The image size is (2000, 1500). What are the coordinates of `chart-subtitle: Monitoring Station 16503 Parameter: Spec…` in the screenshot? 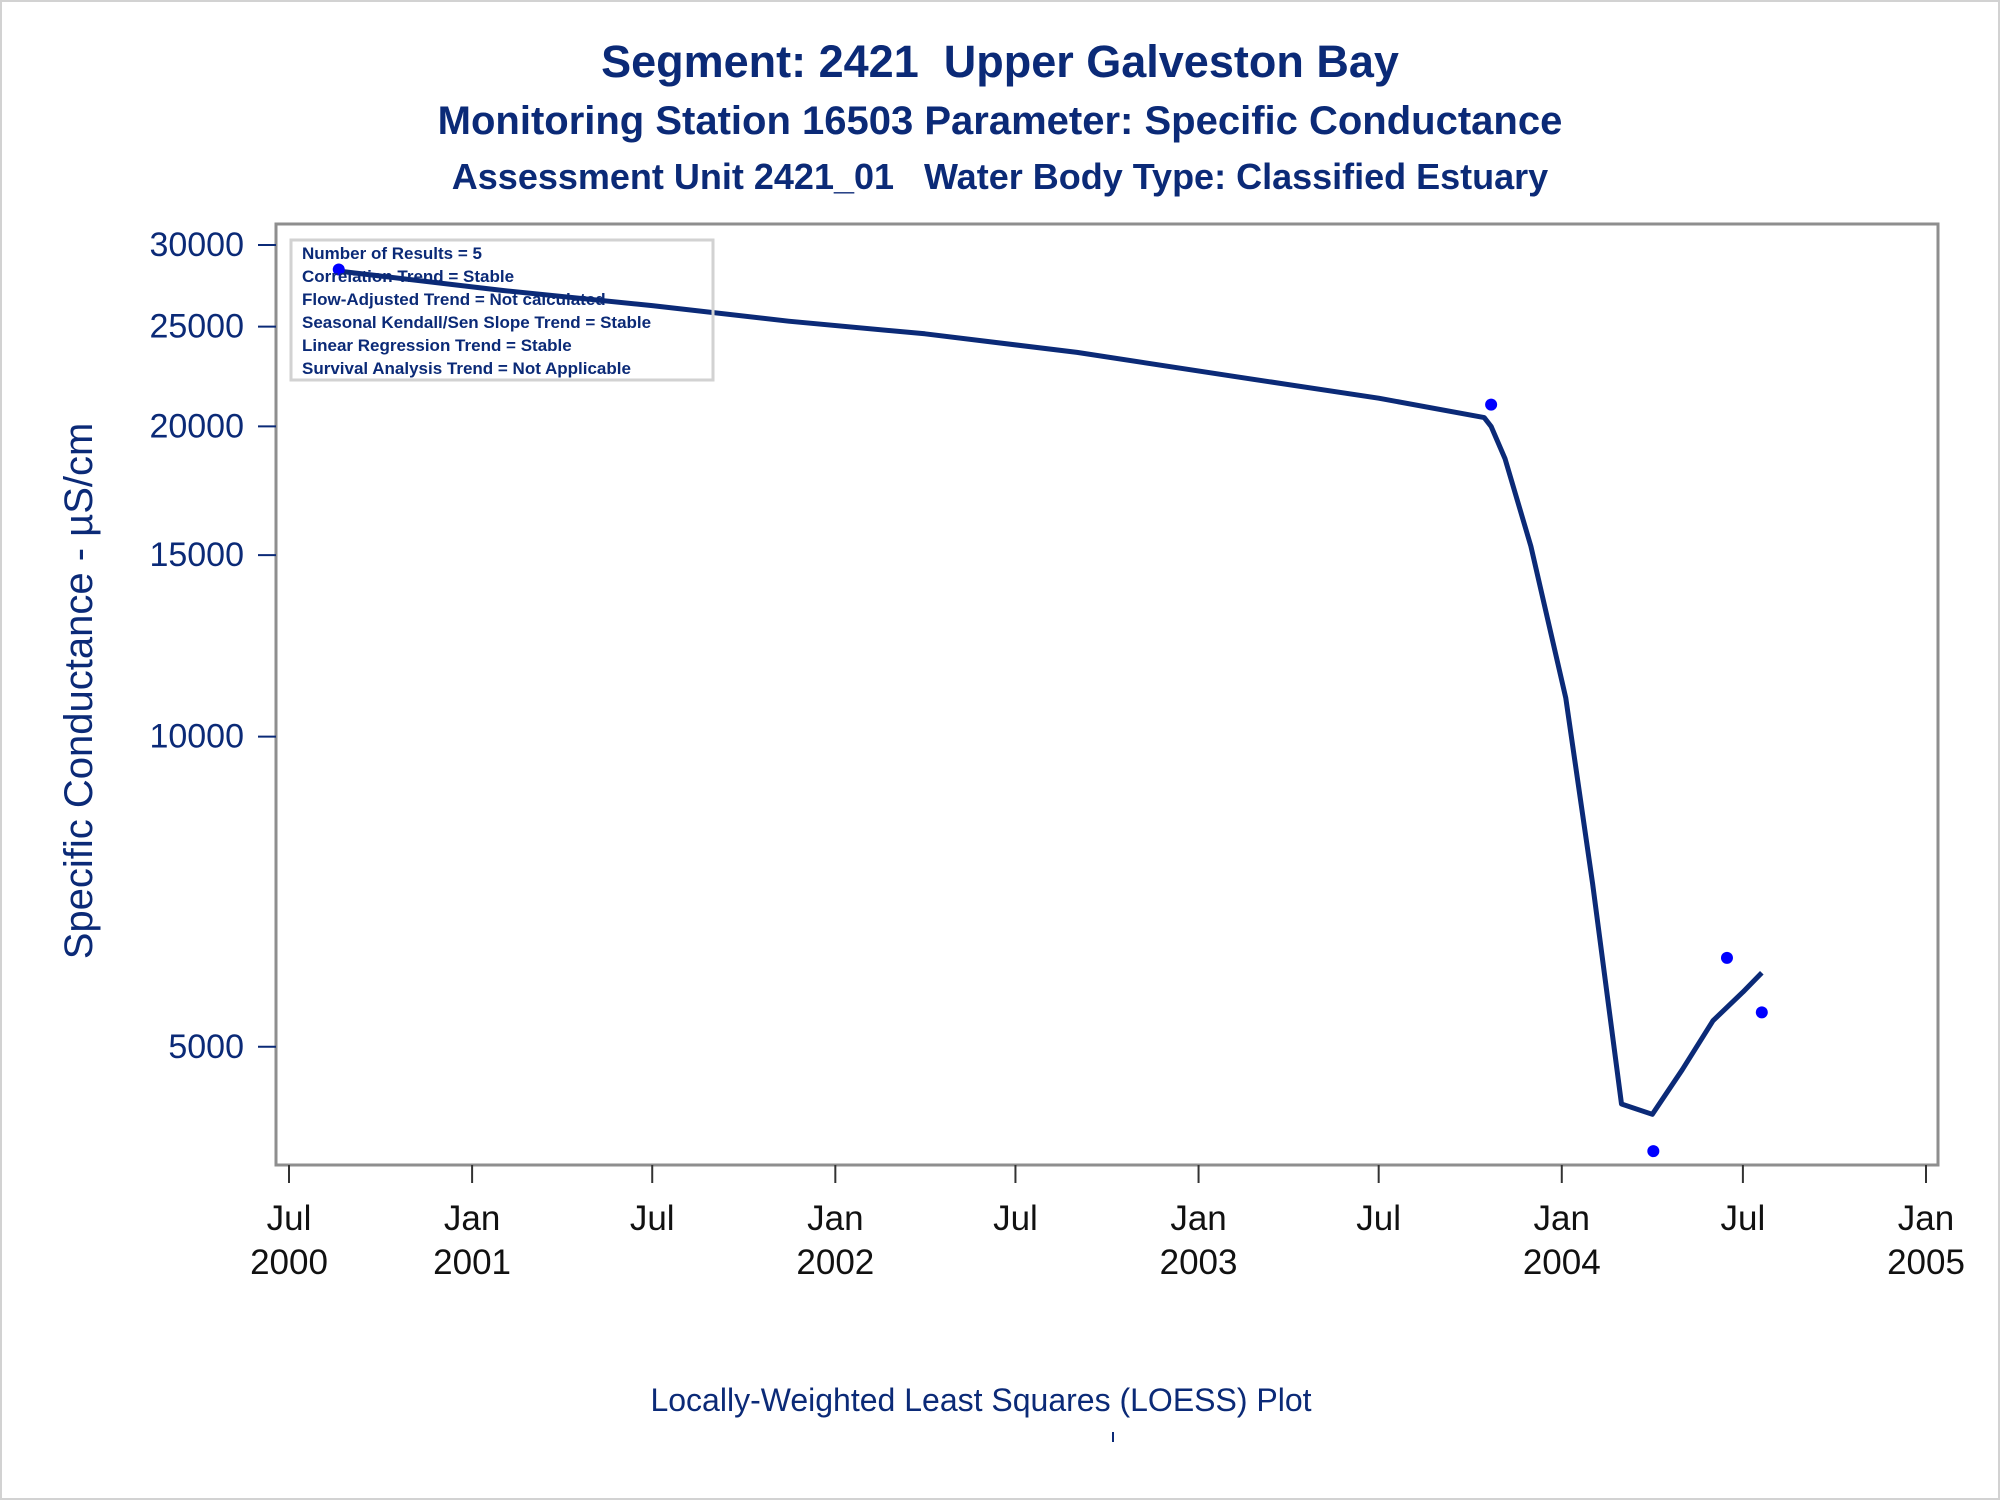 It's located at (1000, 121).